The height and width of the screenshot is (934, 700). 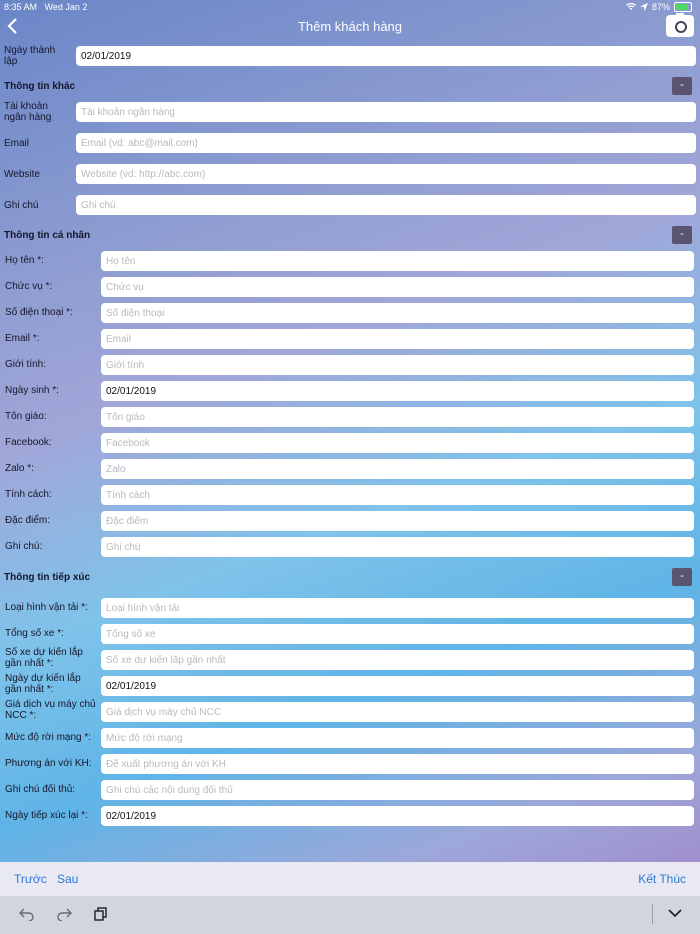 I want to click on founding-date-field, so click(x=386, y=56).